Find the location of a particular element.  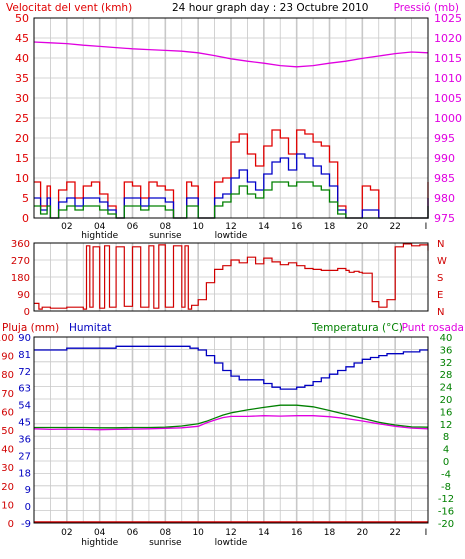

tick-label: 54 is located at coordinates (24, 406).